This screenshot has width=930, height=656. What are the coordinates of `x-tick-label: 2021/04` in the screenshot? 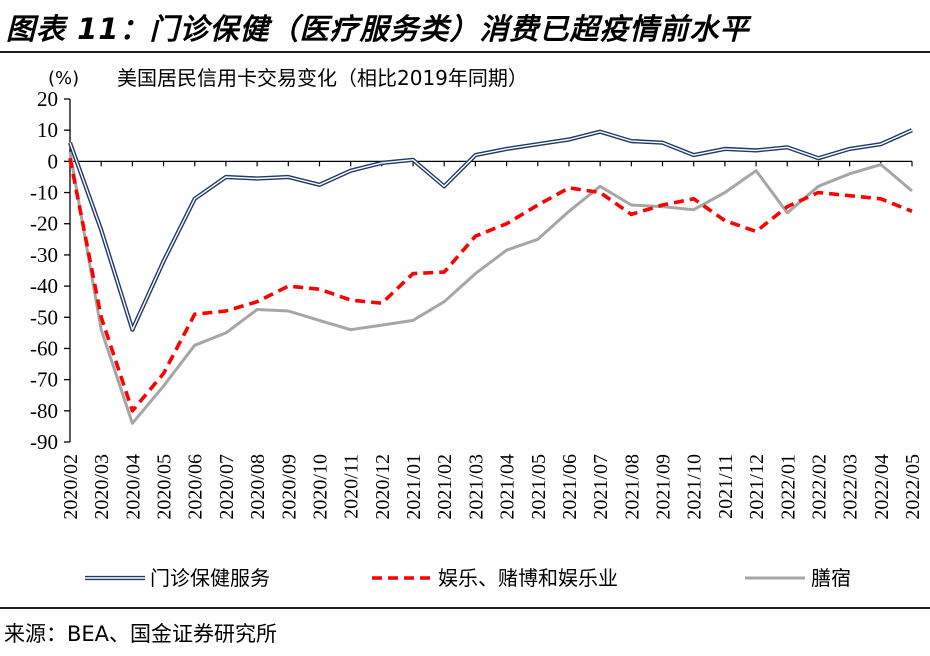 It's located at (508, 487).